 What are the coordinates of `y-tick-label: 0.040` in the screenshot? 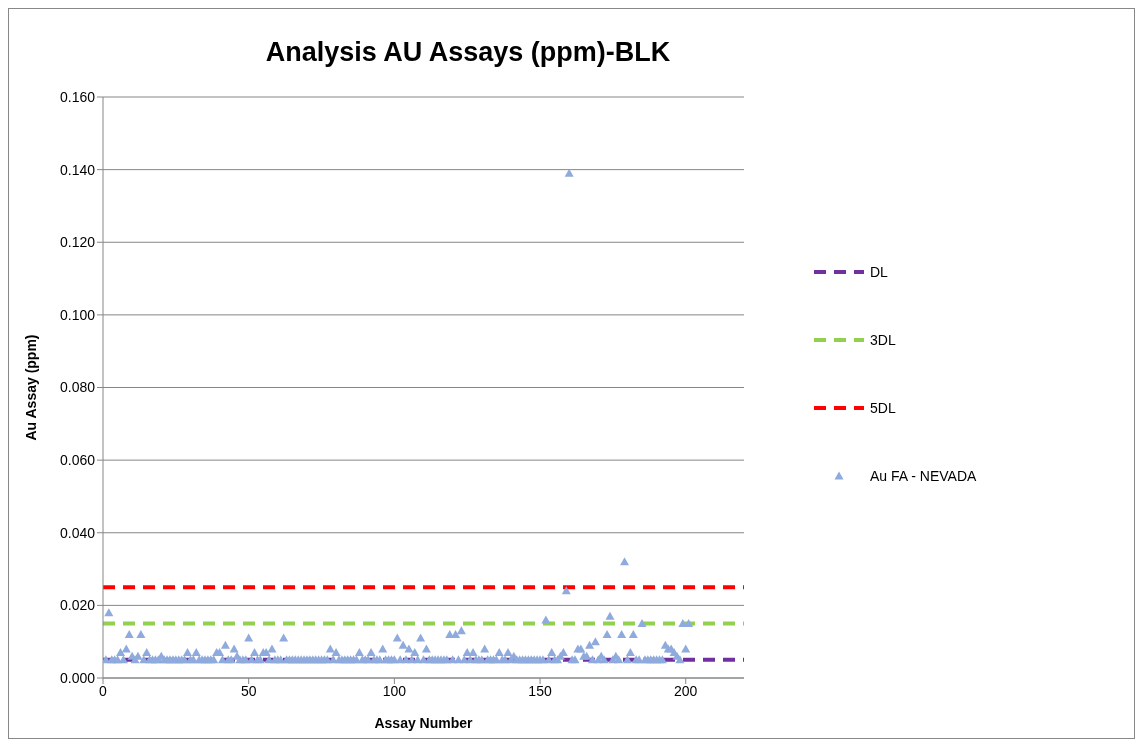 It's located at (77, 532).